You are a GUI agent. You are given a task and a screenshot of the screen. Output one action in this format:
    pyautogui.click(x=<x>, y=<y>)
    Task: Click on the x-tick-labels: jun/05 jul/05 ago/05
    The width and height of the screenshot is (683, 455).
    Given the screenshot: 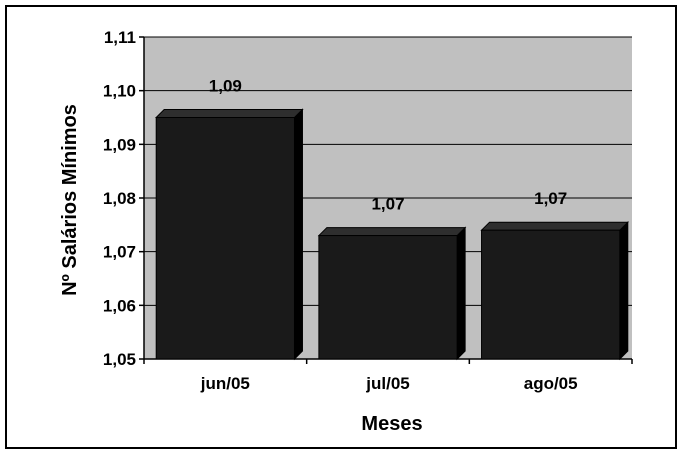 What is the action you would take?
    pyautogui.click(x=388, y=376)
    